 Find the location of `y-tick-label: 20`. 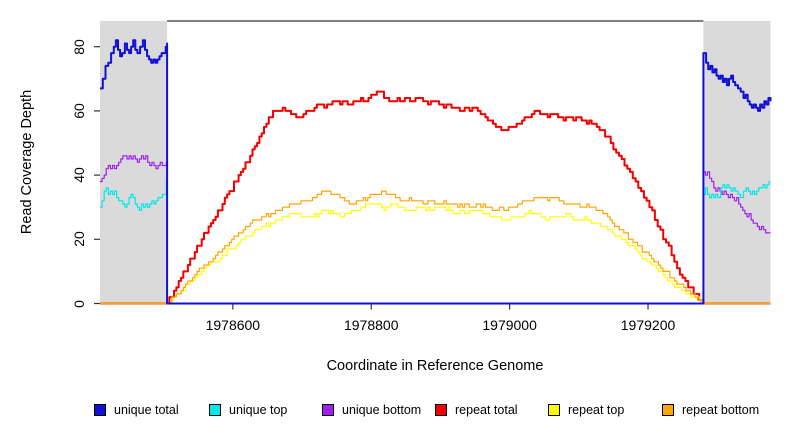

y-tick-label: 20 is located at coordinates (79, 239).